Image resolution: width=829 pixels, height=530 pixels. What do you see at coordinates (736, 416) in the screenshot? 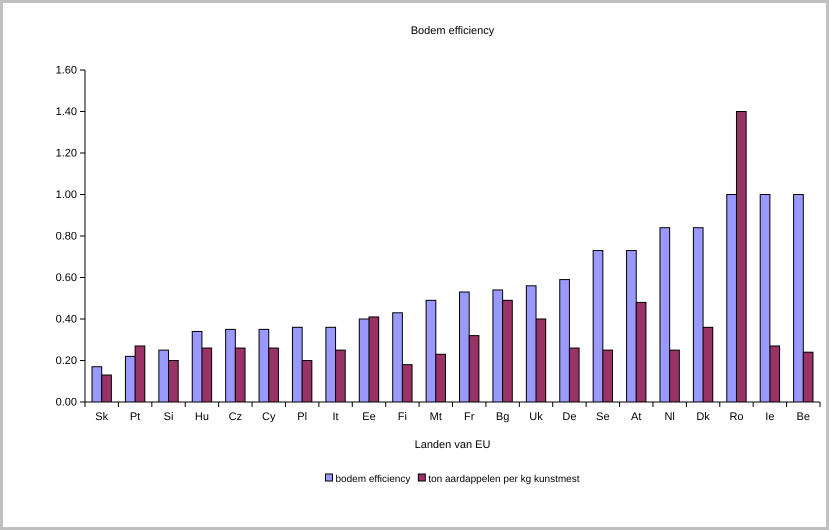
I see `x-tick-label: Ro` at bounding box center [736, 416].